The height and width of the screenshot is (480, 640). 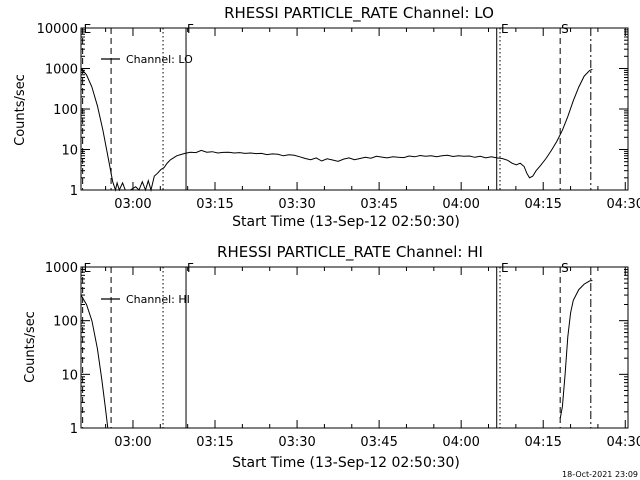 What do you see at coordinates (159, 59) in the screenshot?
I see `legend-label: Channel: LO` at bounding box center [159, 59].